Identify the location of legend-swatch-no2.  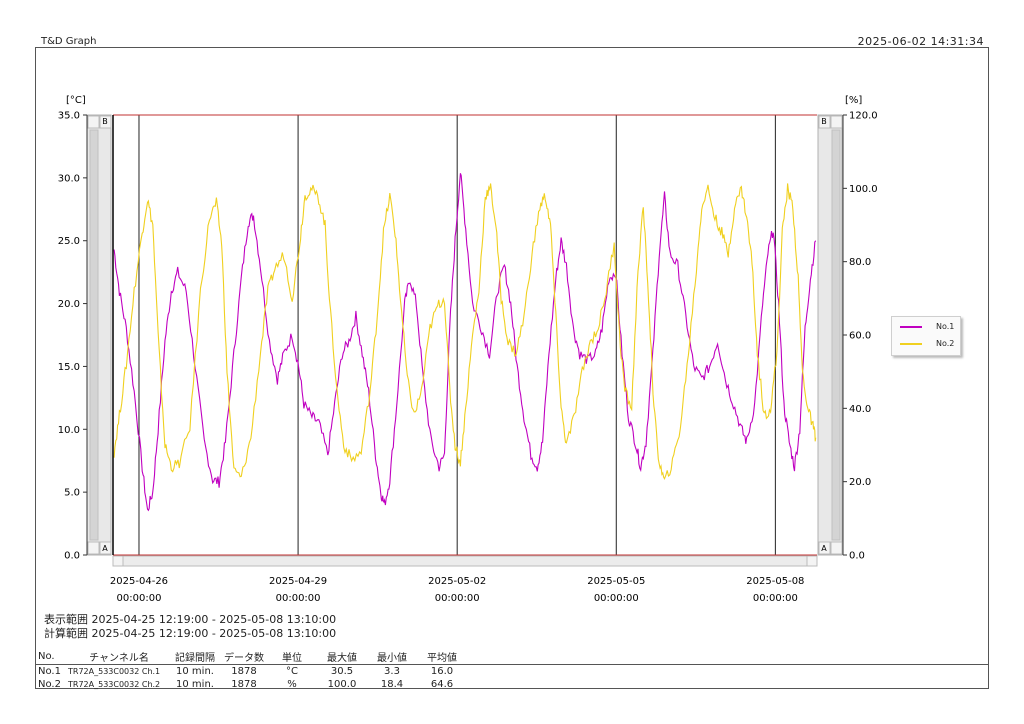
(911, 344).